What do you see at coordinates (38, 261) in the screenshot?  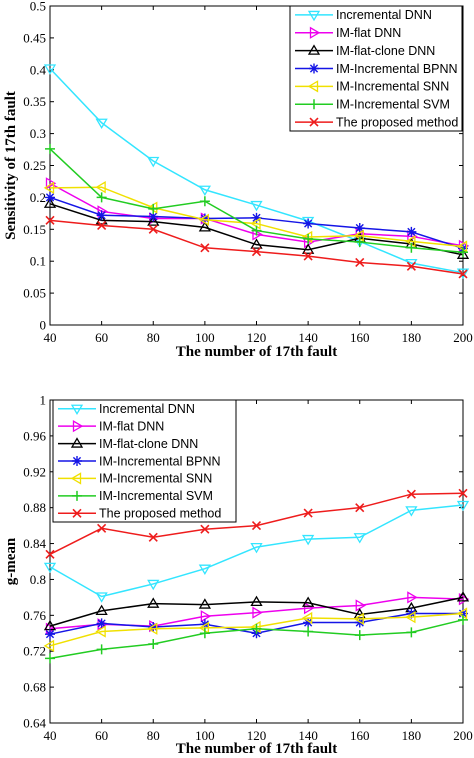 I see `y-tick-label: 0.1` at bounding box center [38, 261].